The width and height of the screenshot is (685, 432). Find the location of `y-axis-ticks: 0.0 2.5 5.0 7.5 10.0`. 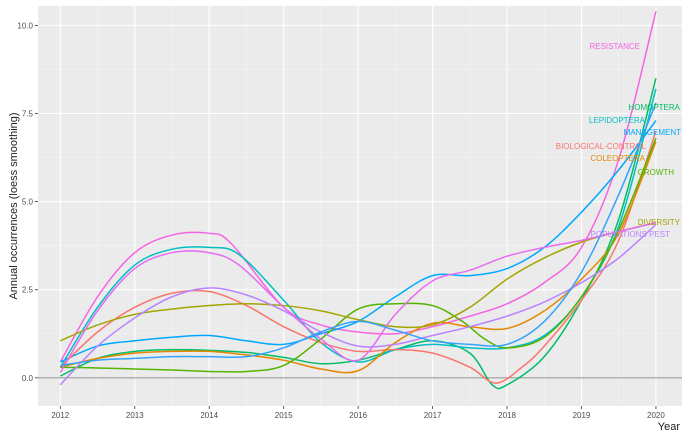

y-axis-ticks: 0.0 2.5 5.0 7.5 10.0 is located at coordinates (27, 202).